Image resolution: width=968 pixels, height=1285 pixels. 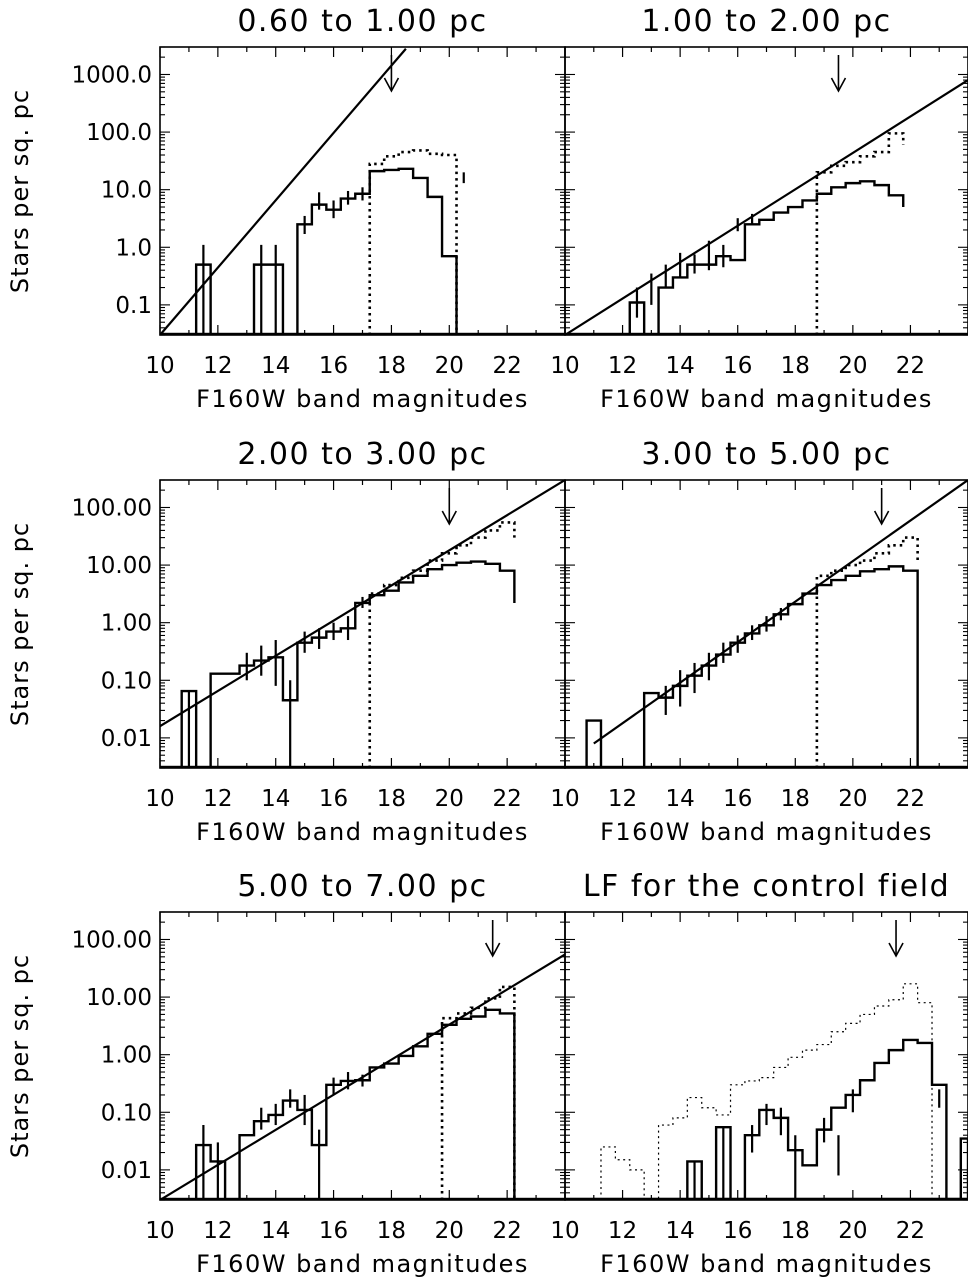 What do you see at coordinates (119, 133) in the screenshot?
I see `y-tick-label: 100.0` at bounding box center [119, 133].